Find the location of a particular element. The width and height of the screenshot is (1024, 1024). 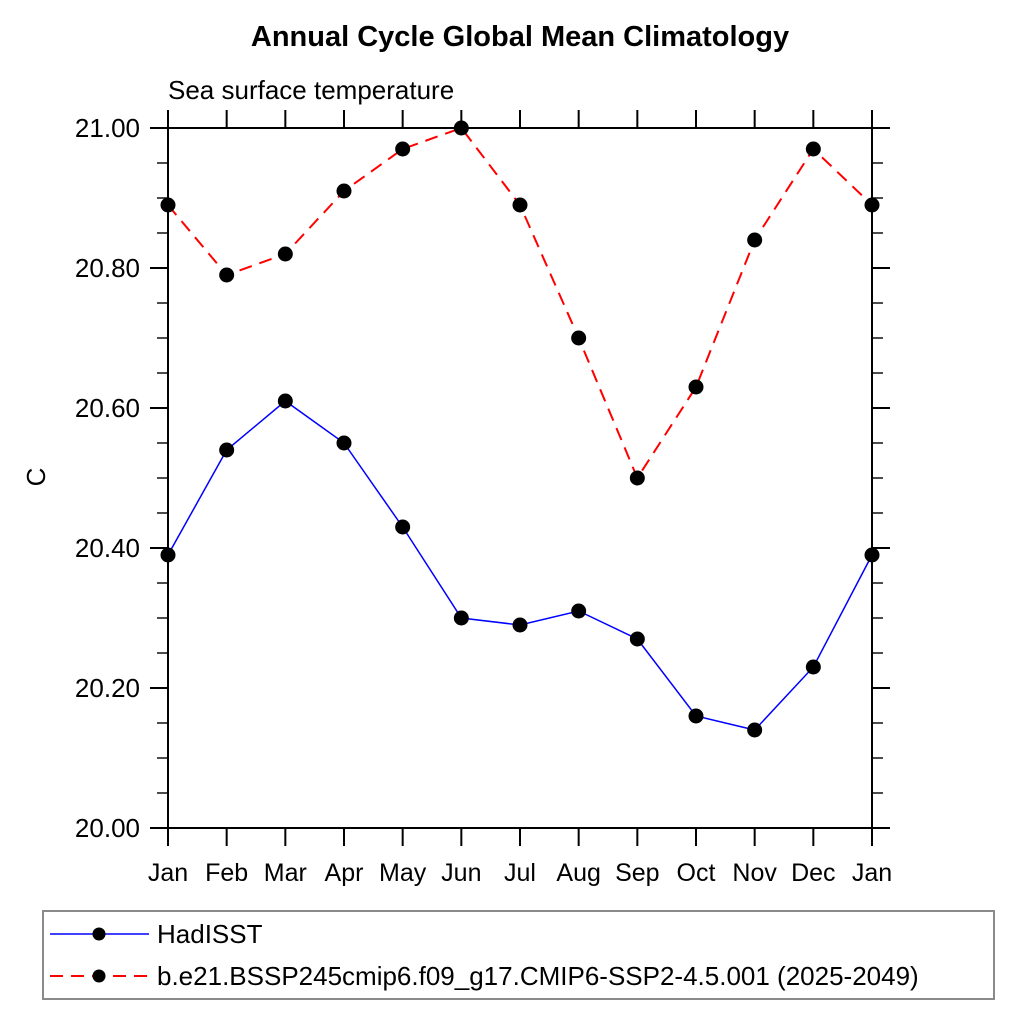

x-tick-label: Nov is located at coordinates (754, 873).